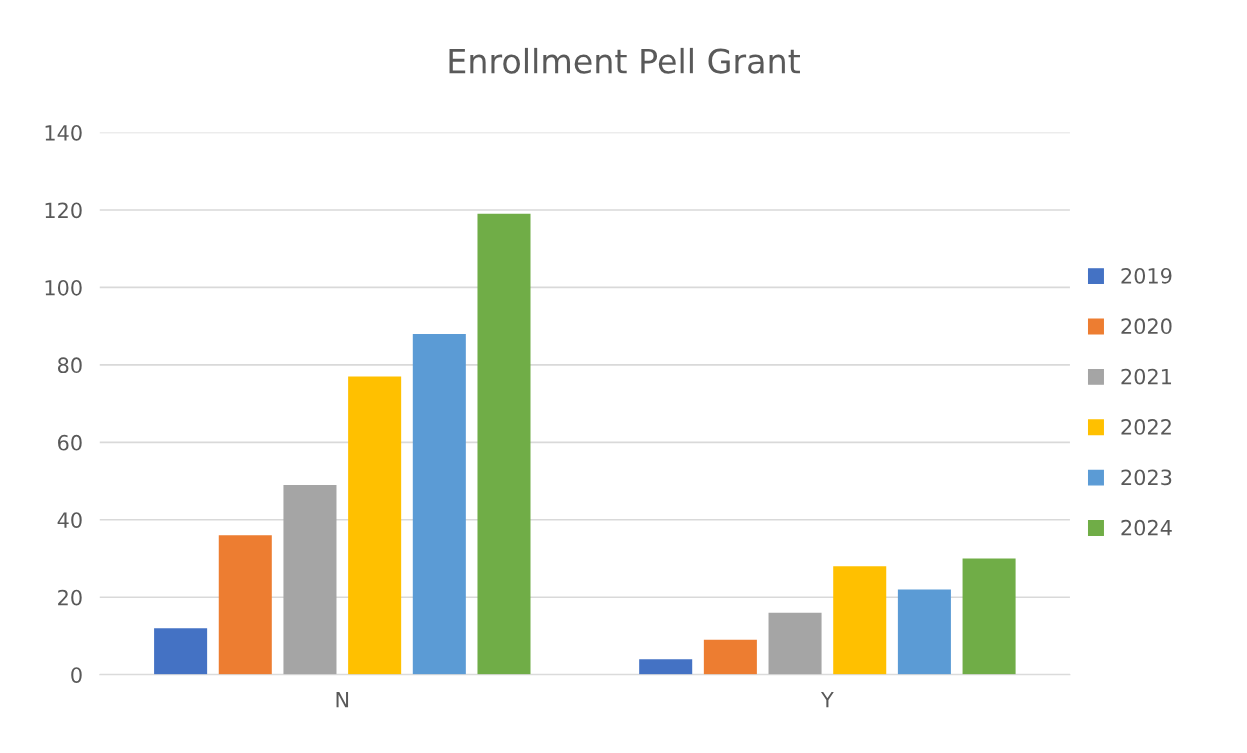 This screenshot has height=753, width=1247. Describe the element at coordinates (63, 210) in the screenshot. I see `y-tick-label: 120` at that location.